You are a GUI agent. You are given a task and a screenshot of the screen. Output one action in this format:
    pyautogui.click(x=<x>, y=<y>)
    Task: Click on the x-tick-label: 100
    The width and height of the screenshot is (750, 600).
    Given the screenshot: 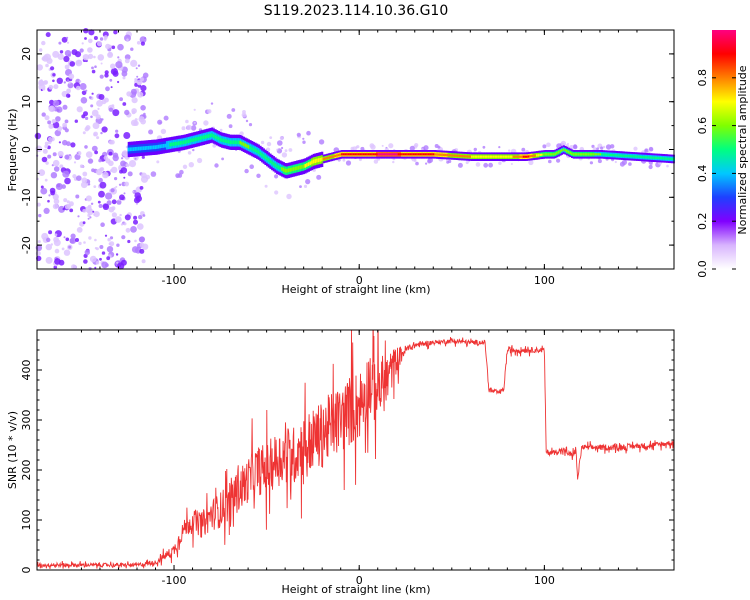 What is the action you would take?
    pyautogui.click(x=544, y=580)
    